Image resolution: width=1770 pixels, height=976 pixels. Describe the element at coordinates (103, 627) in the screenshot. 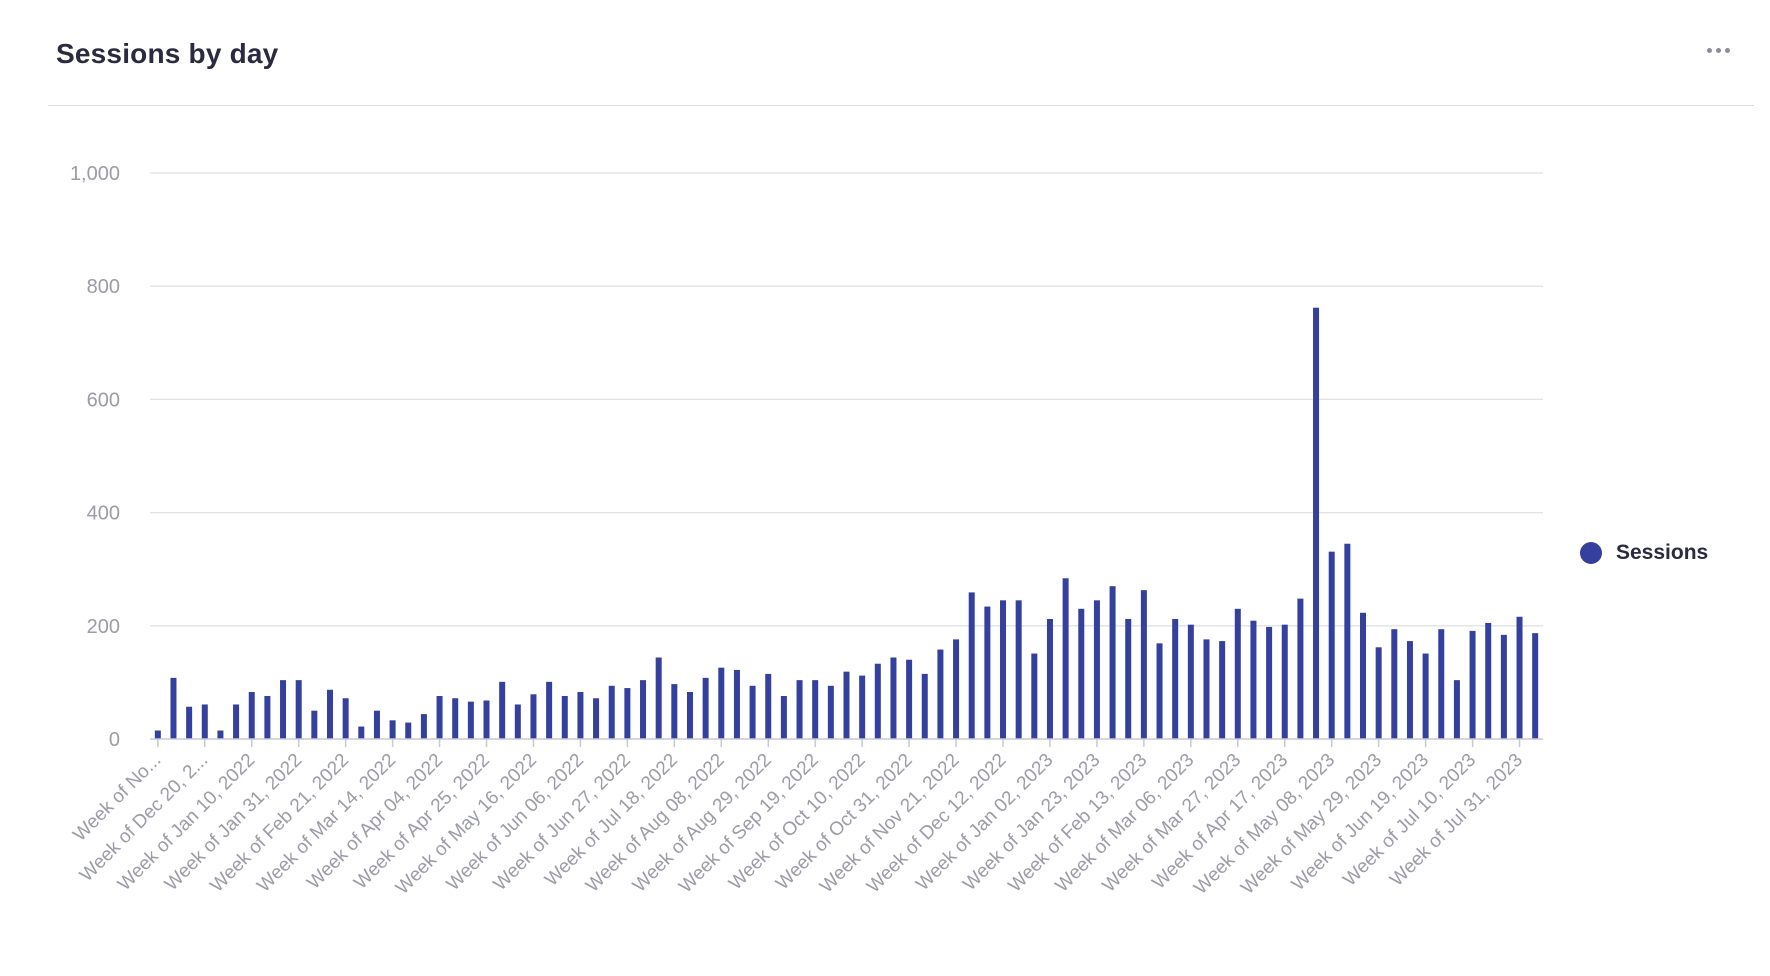

I see `y-tick-label: 200` at that location.